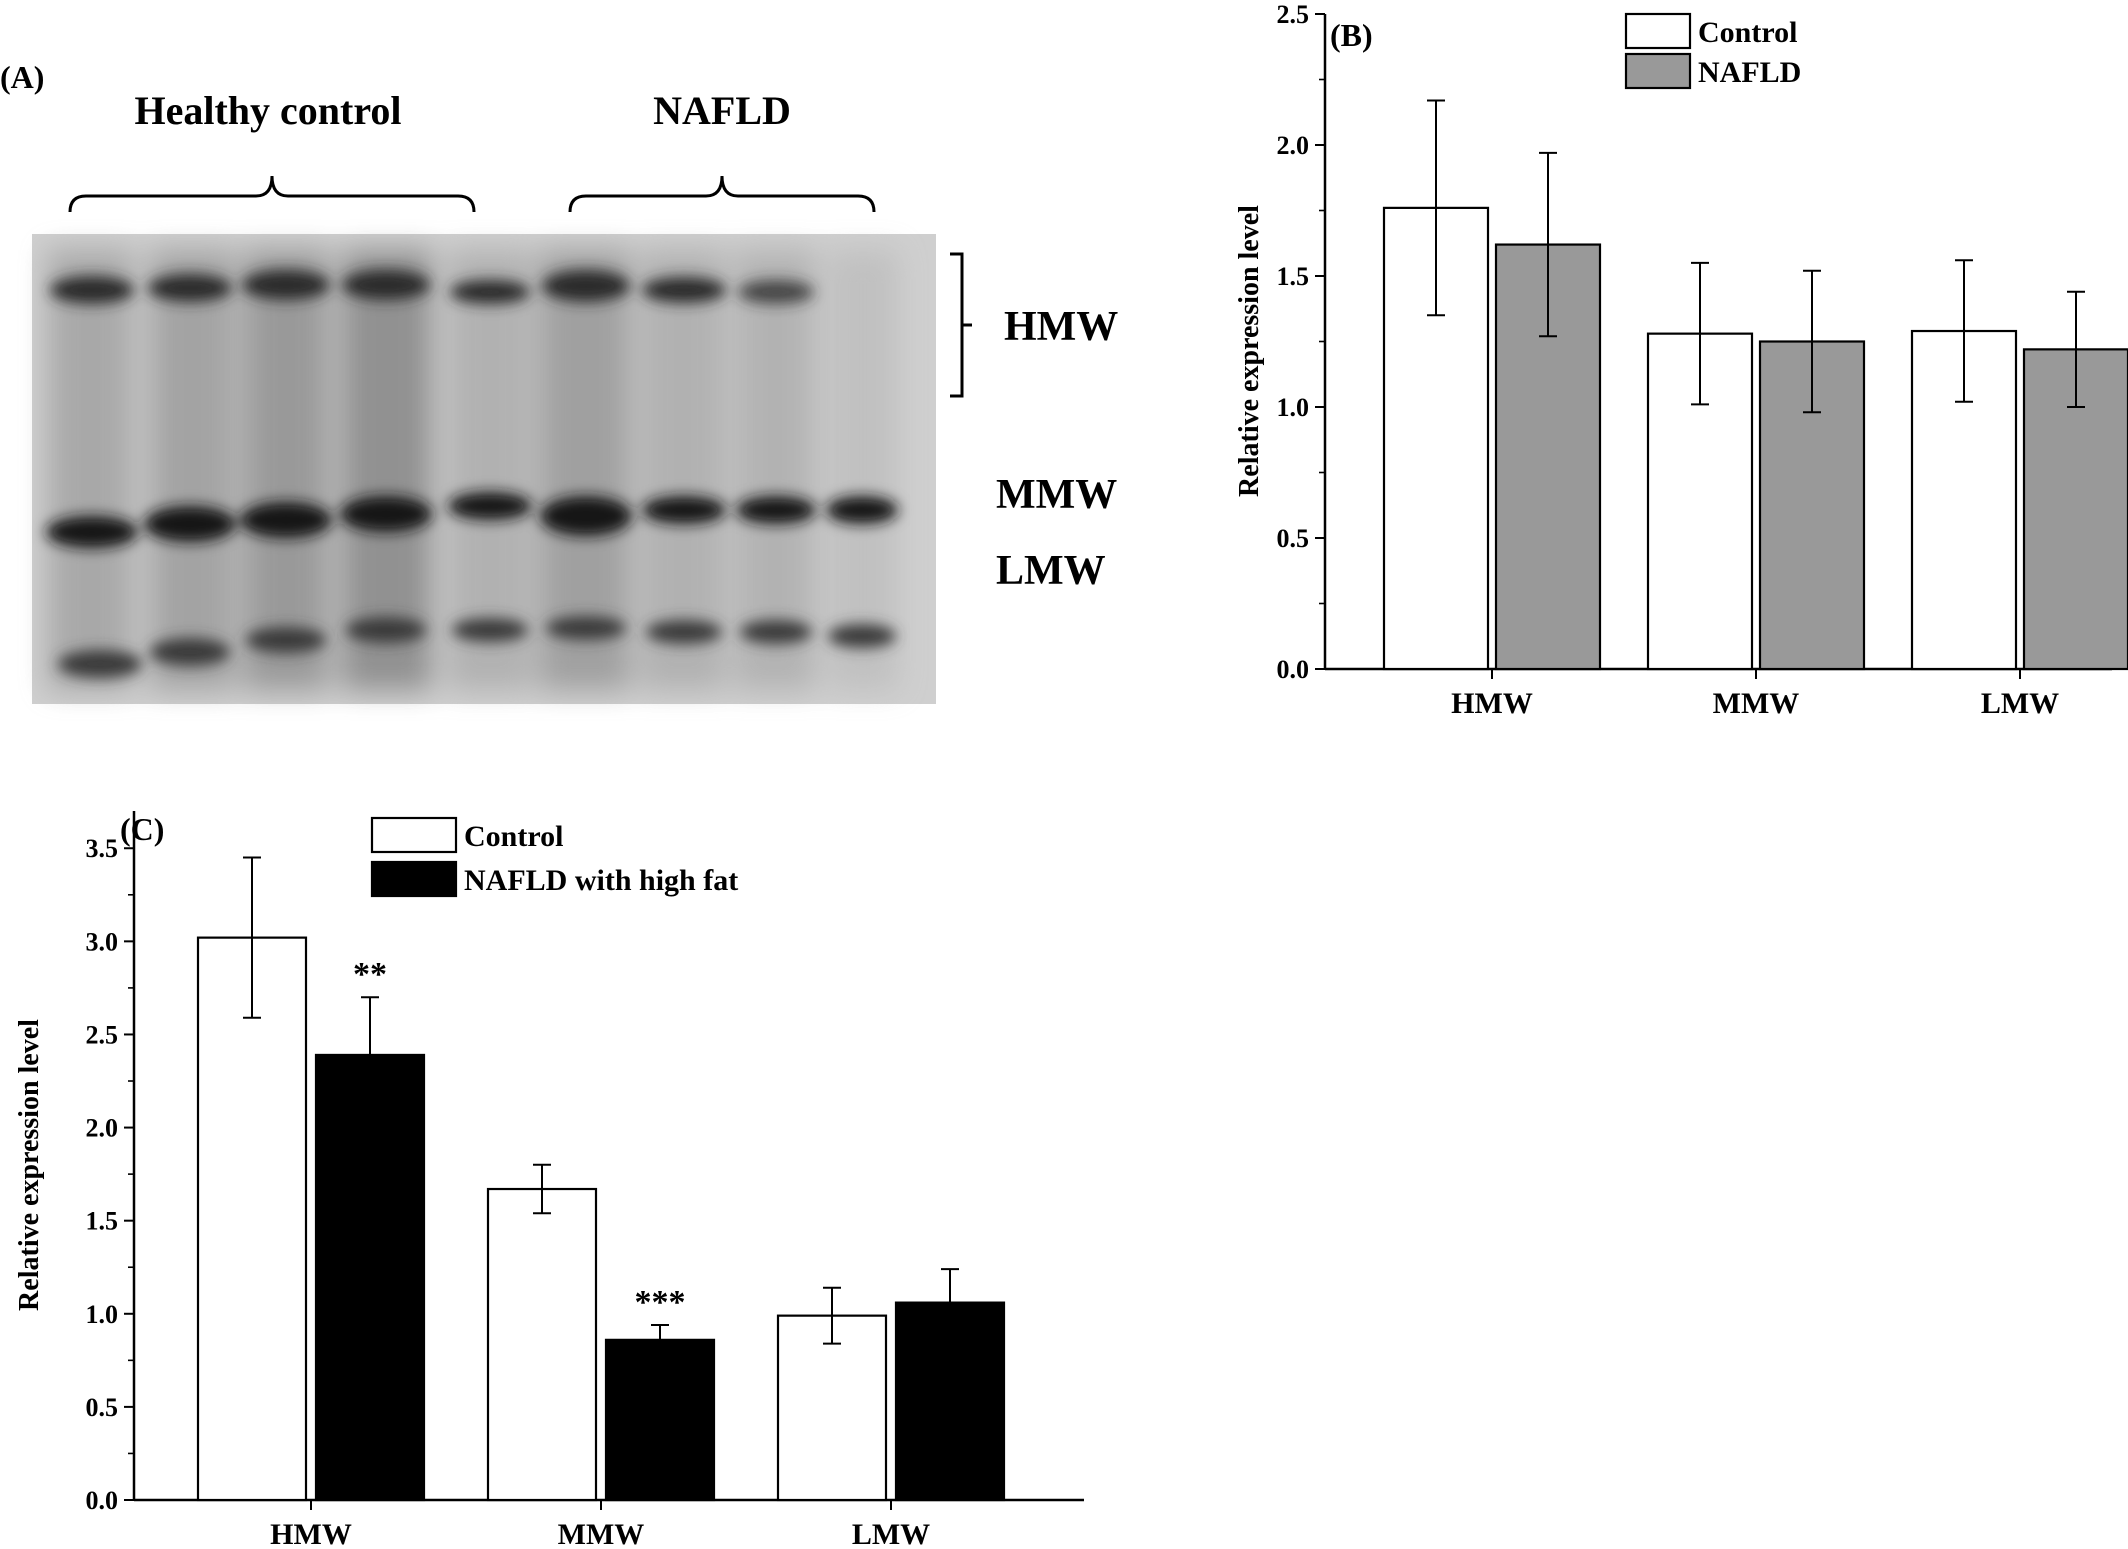 The width and height of the screenshot is (2128, 1549). I want to click on panel-label: (B), so click(1351, 35).